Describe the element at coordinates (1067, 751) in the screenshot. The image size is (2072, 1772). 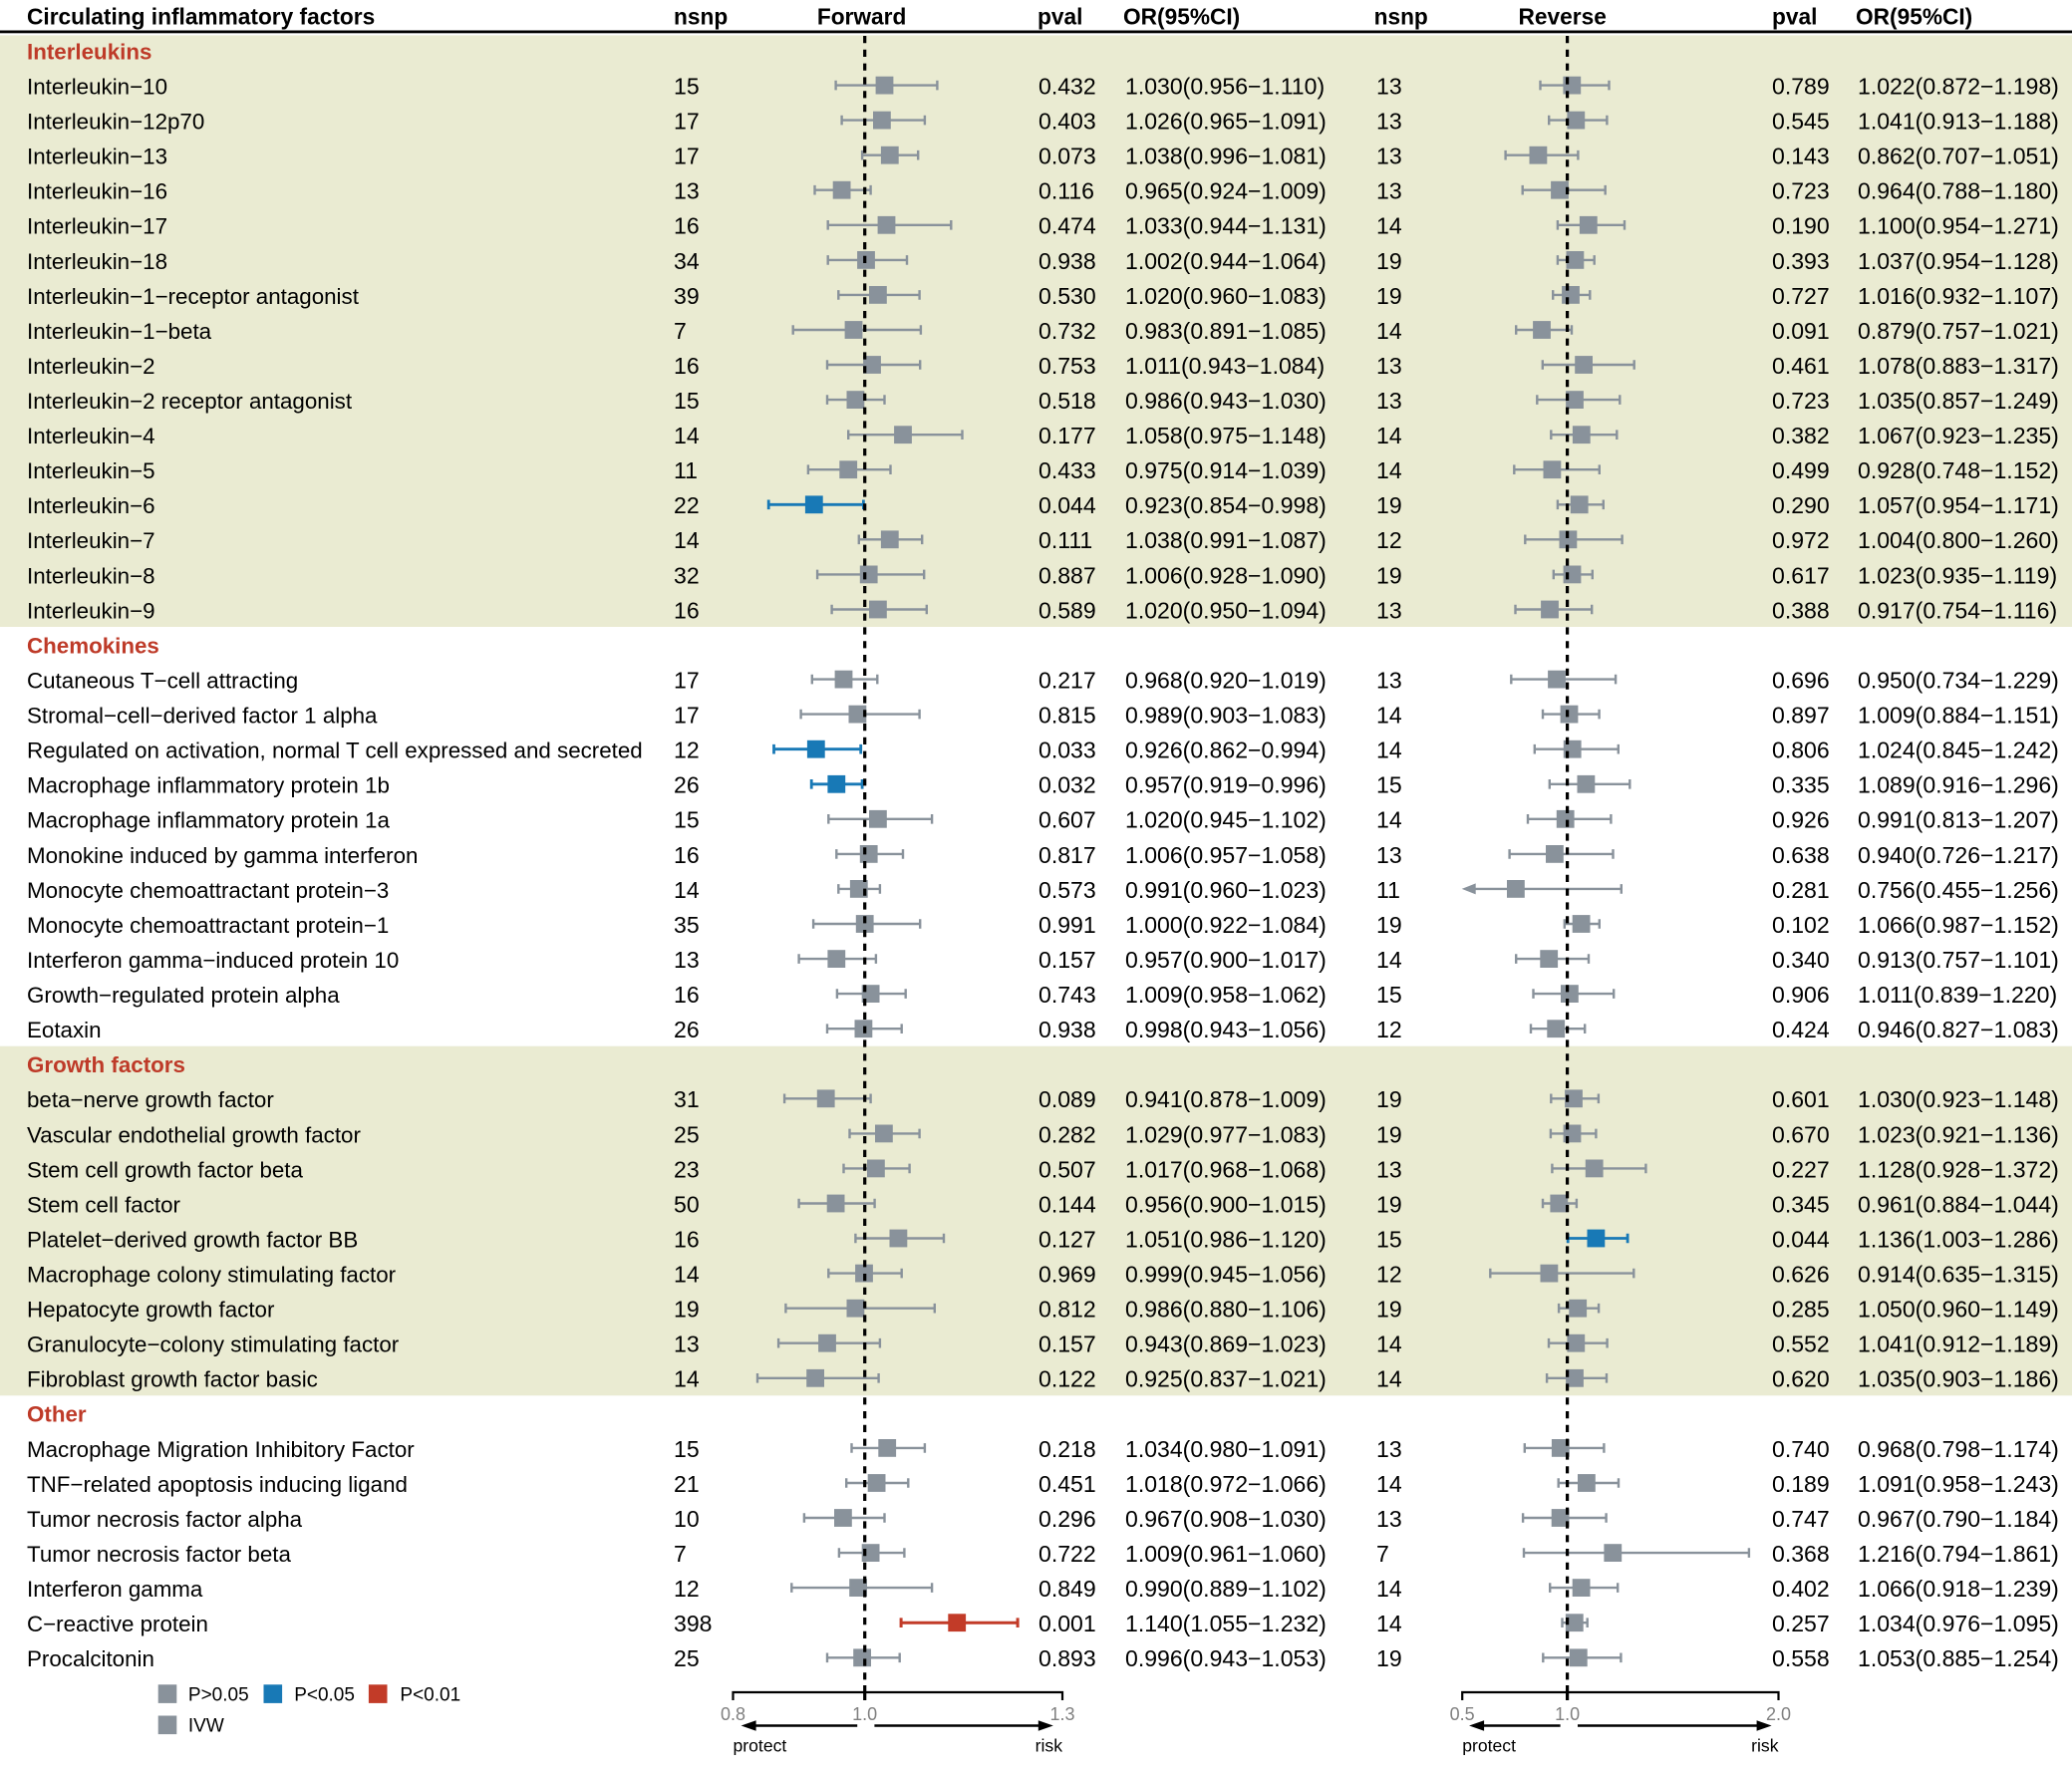
I see `svg-text: 0.033` at that location.